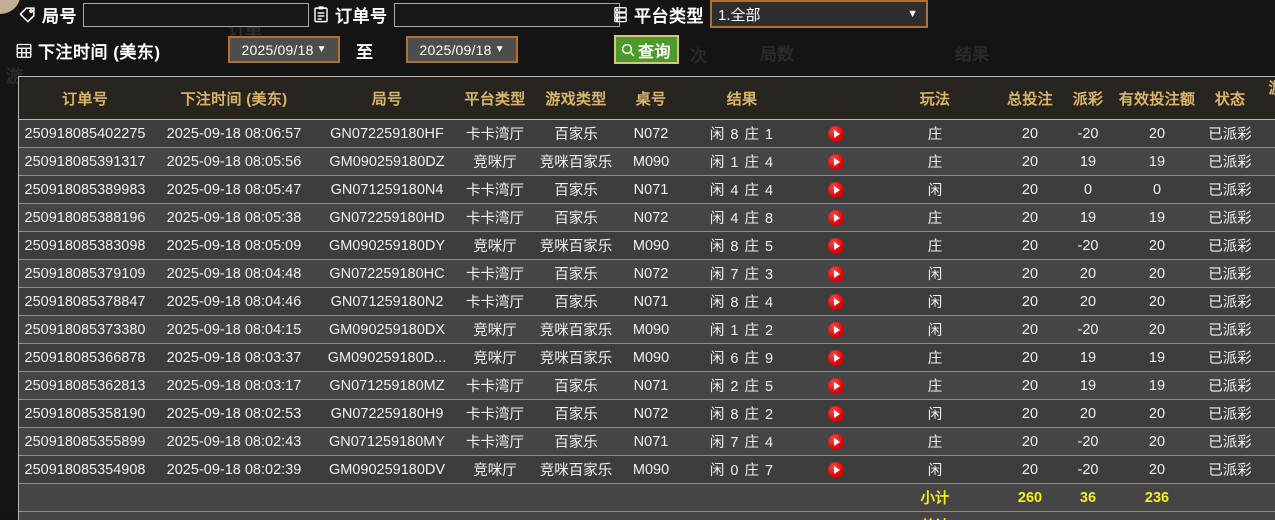 This screenshot has width=1275, height=520. I want to click on col-result: 结果, so click(742, 98).